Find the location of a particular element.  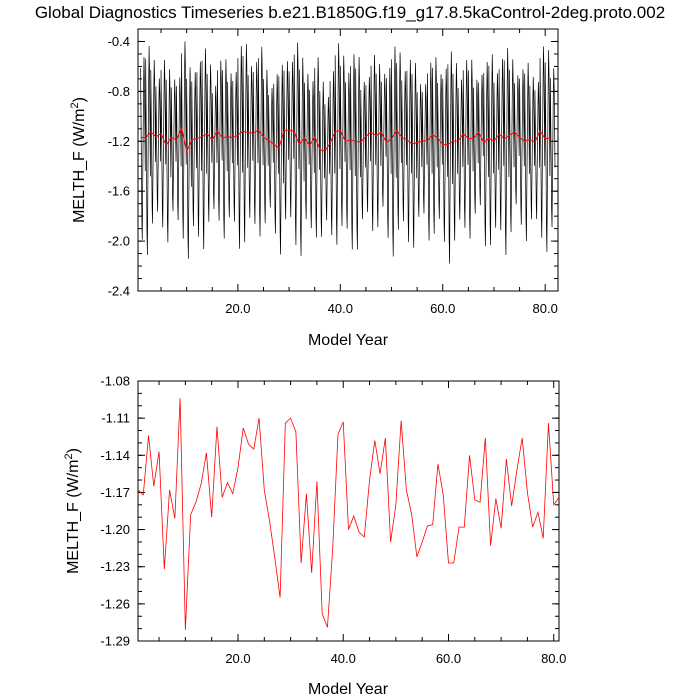

bottom-xtick-label: 60.0 is located at coordinates (448, 658).